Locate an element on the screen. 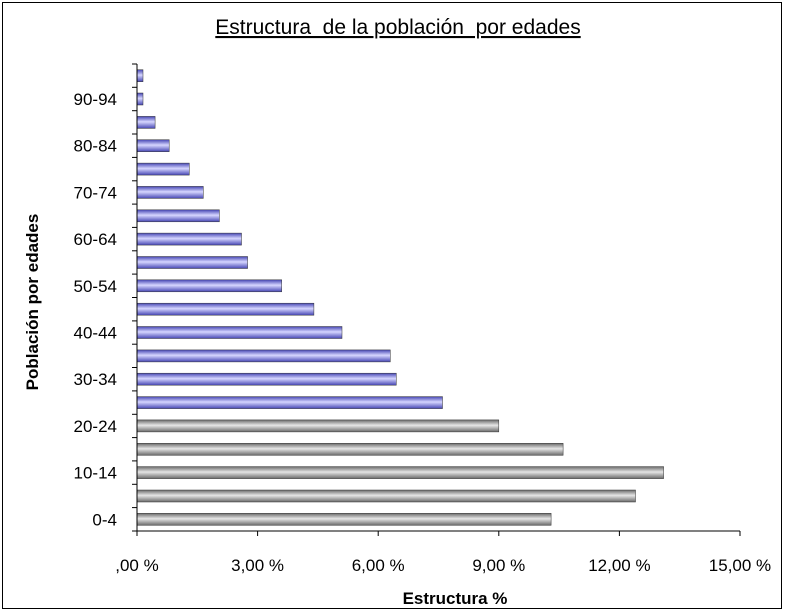 Image resolution: width=786 pixels, height=613 pixels. y-tick-label: 20-24 is located at coordinates (95, 426).